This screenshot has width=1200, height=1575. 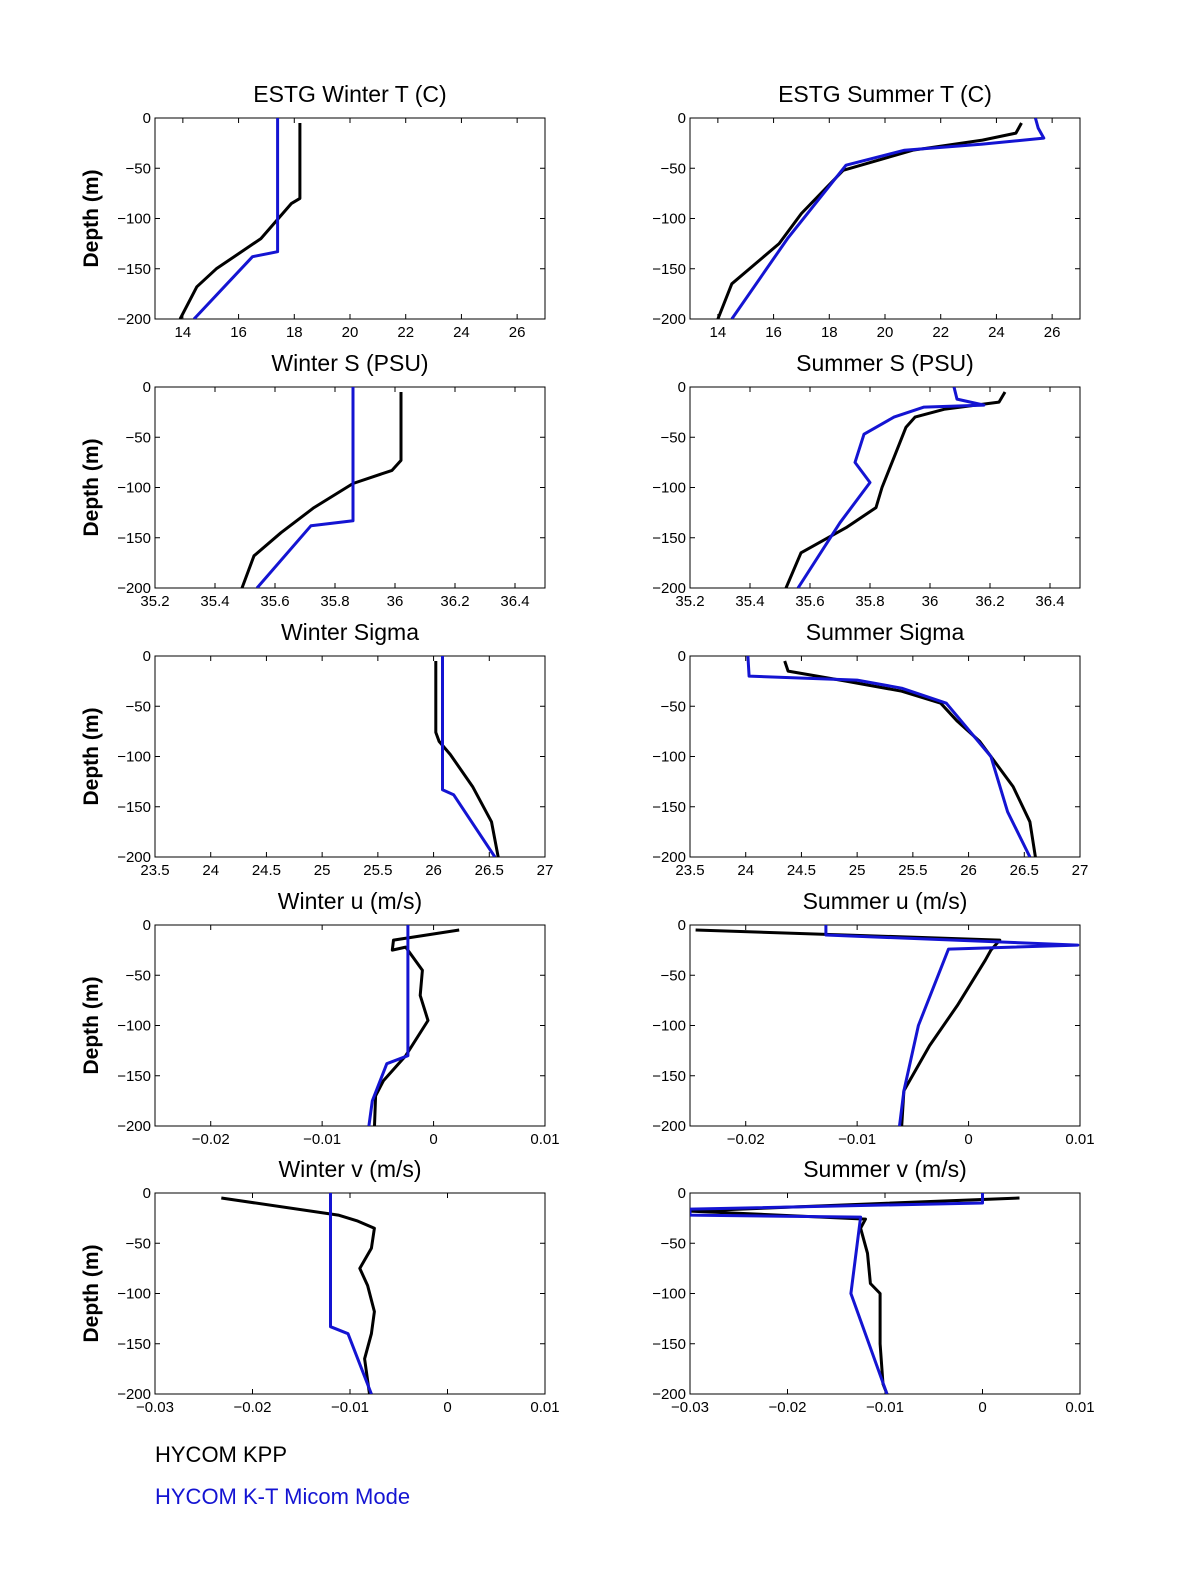 What do you see at coordinates (885, 94) in the screenshot?
I see `panel-title: ESTG Summer T (C)` at bounding box center [885, 94].